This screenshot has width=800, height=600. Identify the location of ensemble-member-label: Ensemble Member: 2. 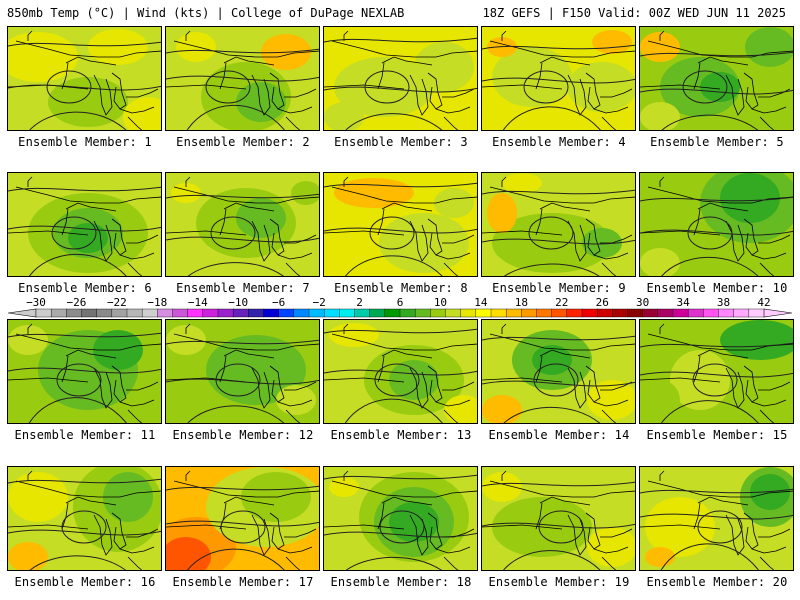
(243, 142).